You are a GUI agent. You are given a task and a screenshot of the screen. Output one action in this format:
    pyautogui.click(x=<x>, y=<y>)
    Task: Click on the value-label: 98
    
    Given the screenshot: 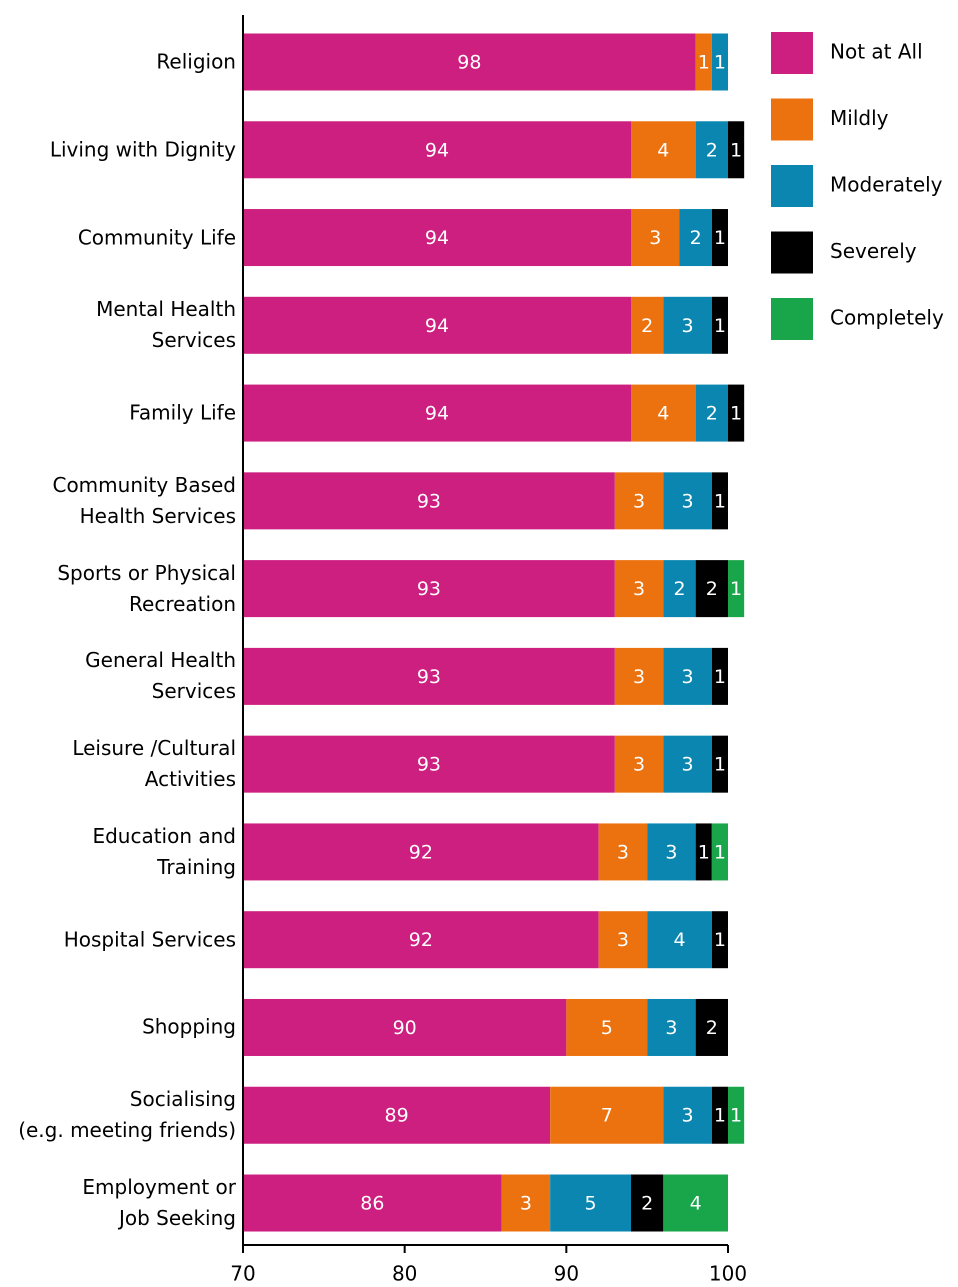 What is the action you would take?
    pyautogui.click(x=469, y=63)
    